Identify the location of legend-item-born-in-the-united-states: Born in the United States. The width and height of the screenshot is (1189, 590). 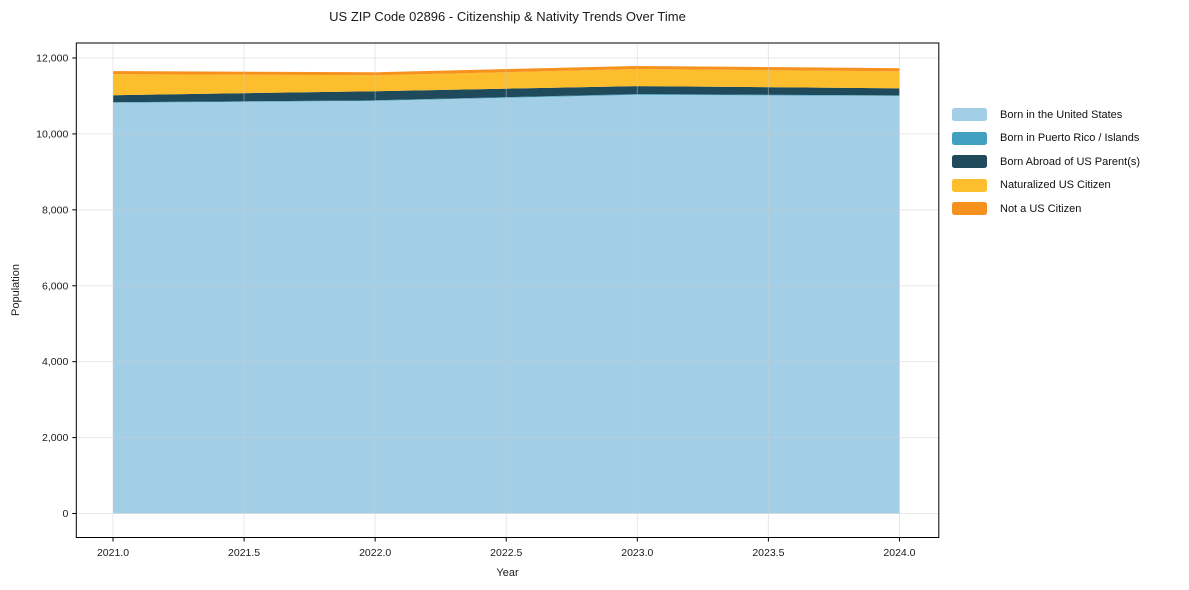
(1046, 115).